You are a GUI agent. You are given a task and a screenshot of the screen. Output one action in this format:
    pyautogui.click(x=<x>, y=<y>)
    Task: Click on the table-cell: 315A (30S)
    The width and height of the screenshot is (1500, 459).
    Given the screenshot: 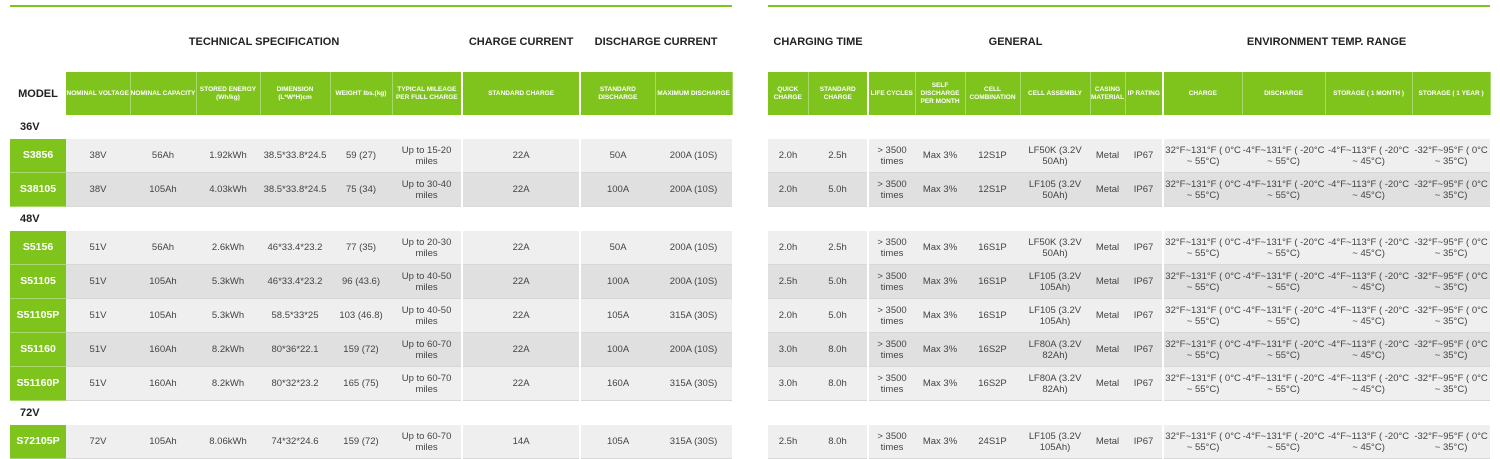 What is the action you would take?
    pyautogui.click(x=694, y=315)
    